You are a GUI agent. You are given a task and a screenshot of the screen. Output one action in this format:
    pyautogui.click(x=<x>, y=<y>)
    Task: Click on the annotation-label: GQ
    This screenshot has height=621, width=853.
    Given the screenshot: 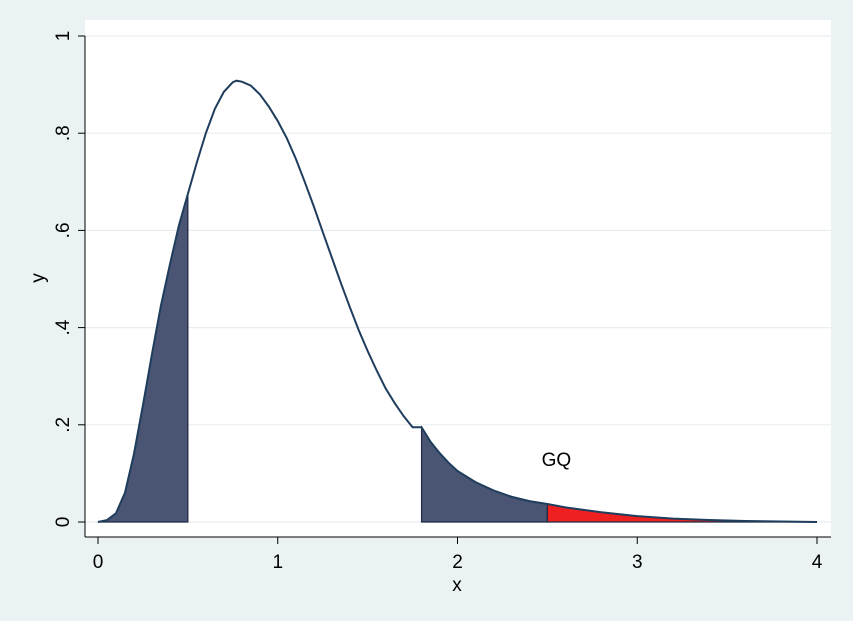 What is the action you would take?
    pyautogui.click(x=557, y=460)
    